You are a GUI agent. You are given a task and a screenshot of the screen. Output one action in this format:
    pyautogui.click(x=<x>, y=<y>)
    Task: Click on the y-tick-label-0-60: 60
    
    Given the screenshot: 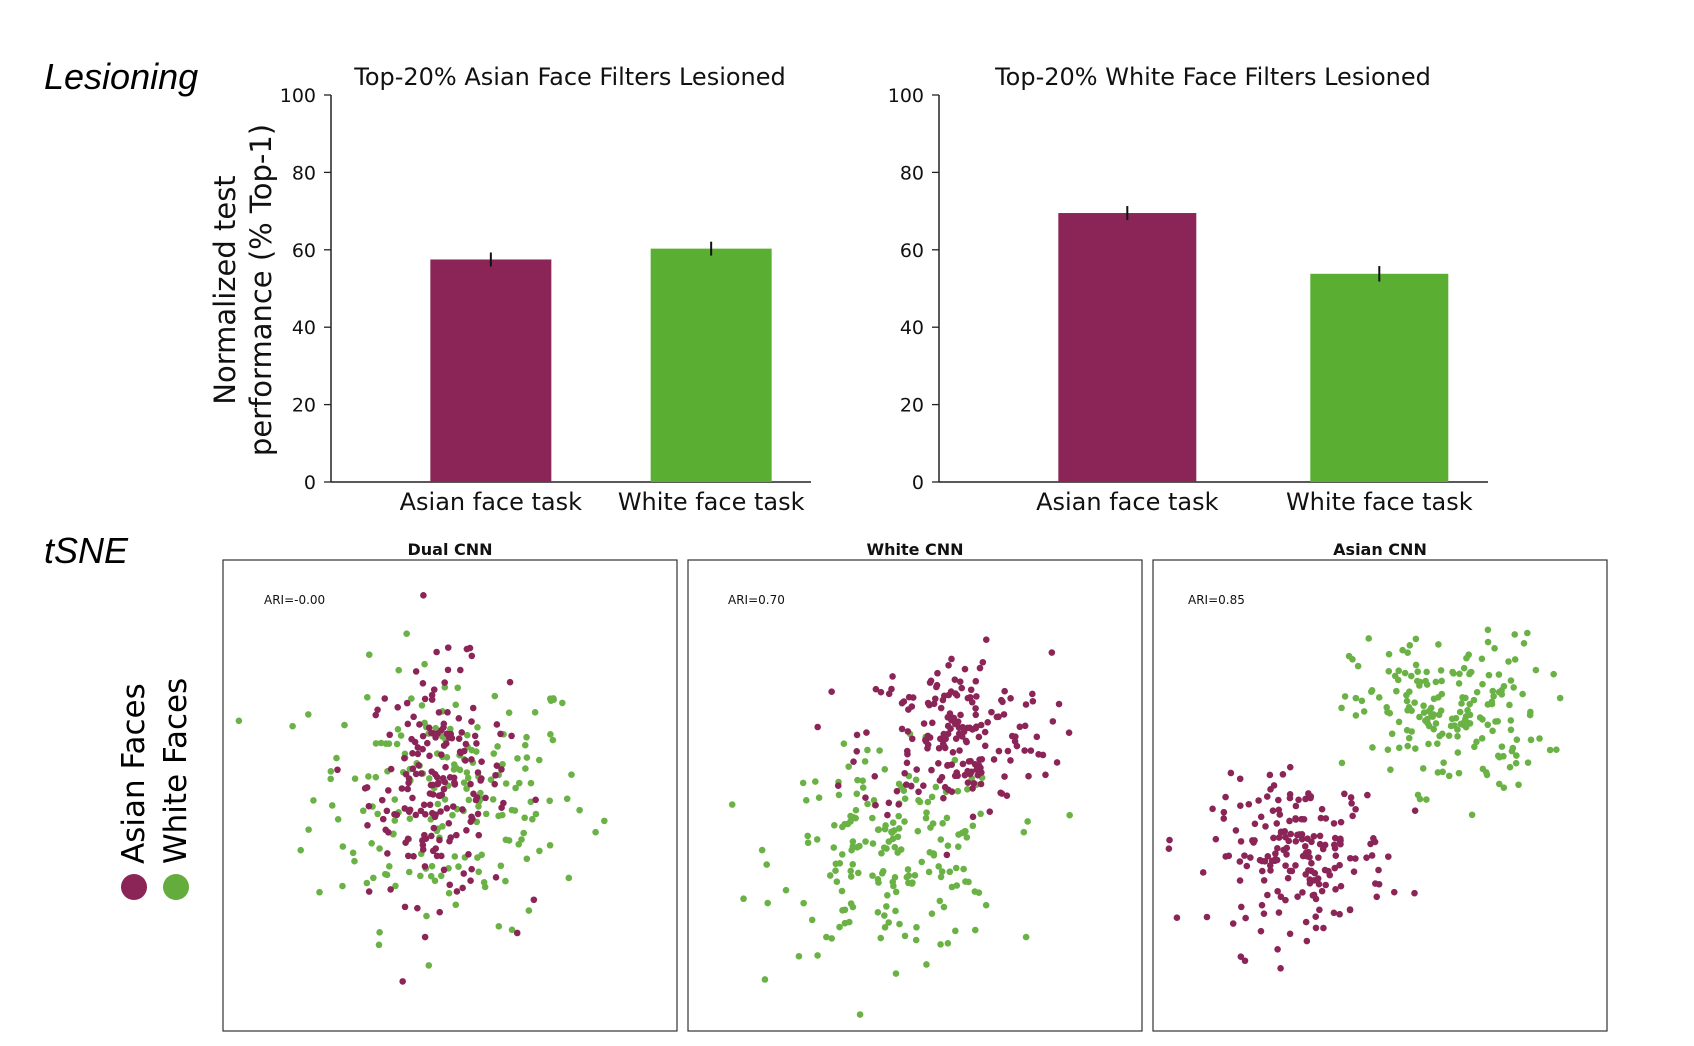 What is the action you would take?
    pyautogui.click(x=304, y=251)
    